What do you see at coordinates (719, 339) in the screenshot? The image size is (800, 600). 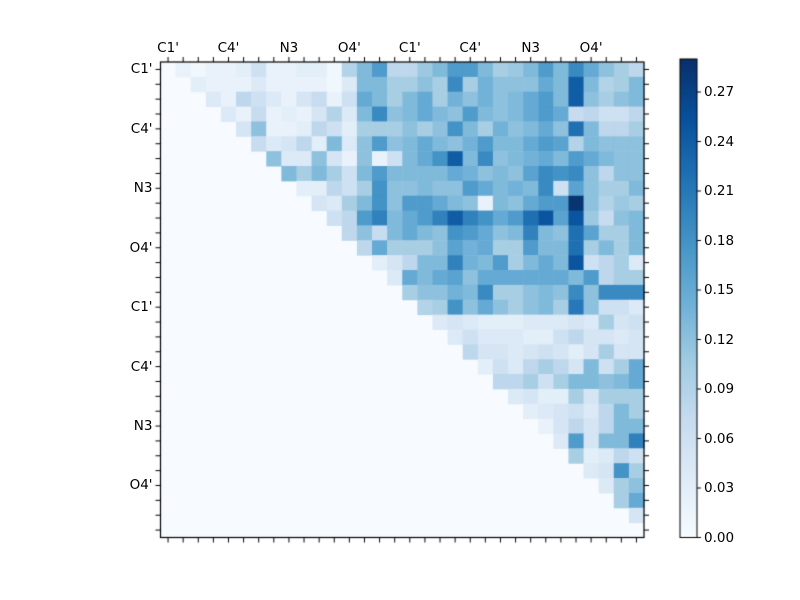 I see `colorbar-tick-label-0.12: 0.12` at bounding box center [719, 339].